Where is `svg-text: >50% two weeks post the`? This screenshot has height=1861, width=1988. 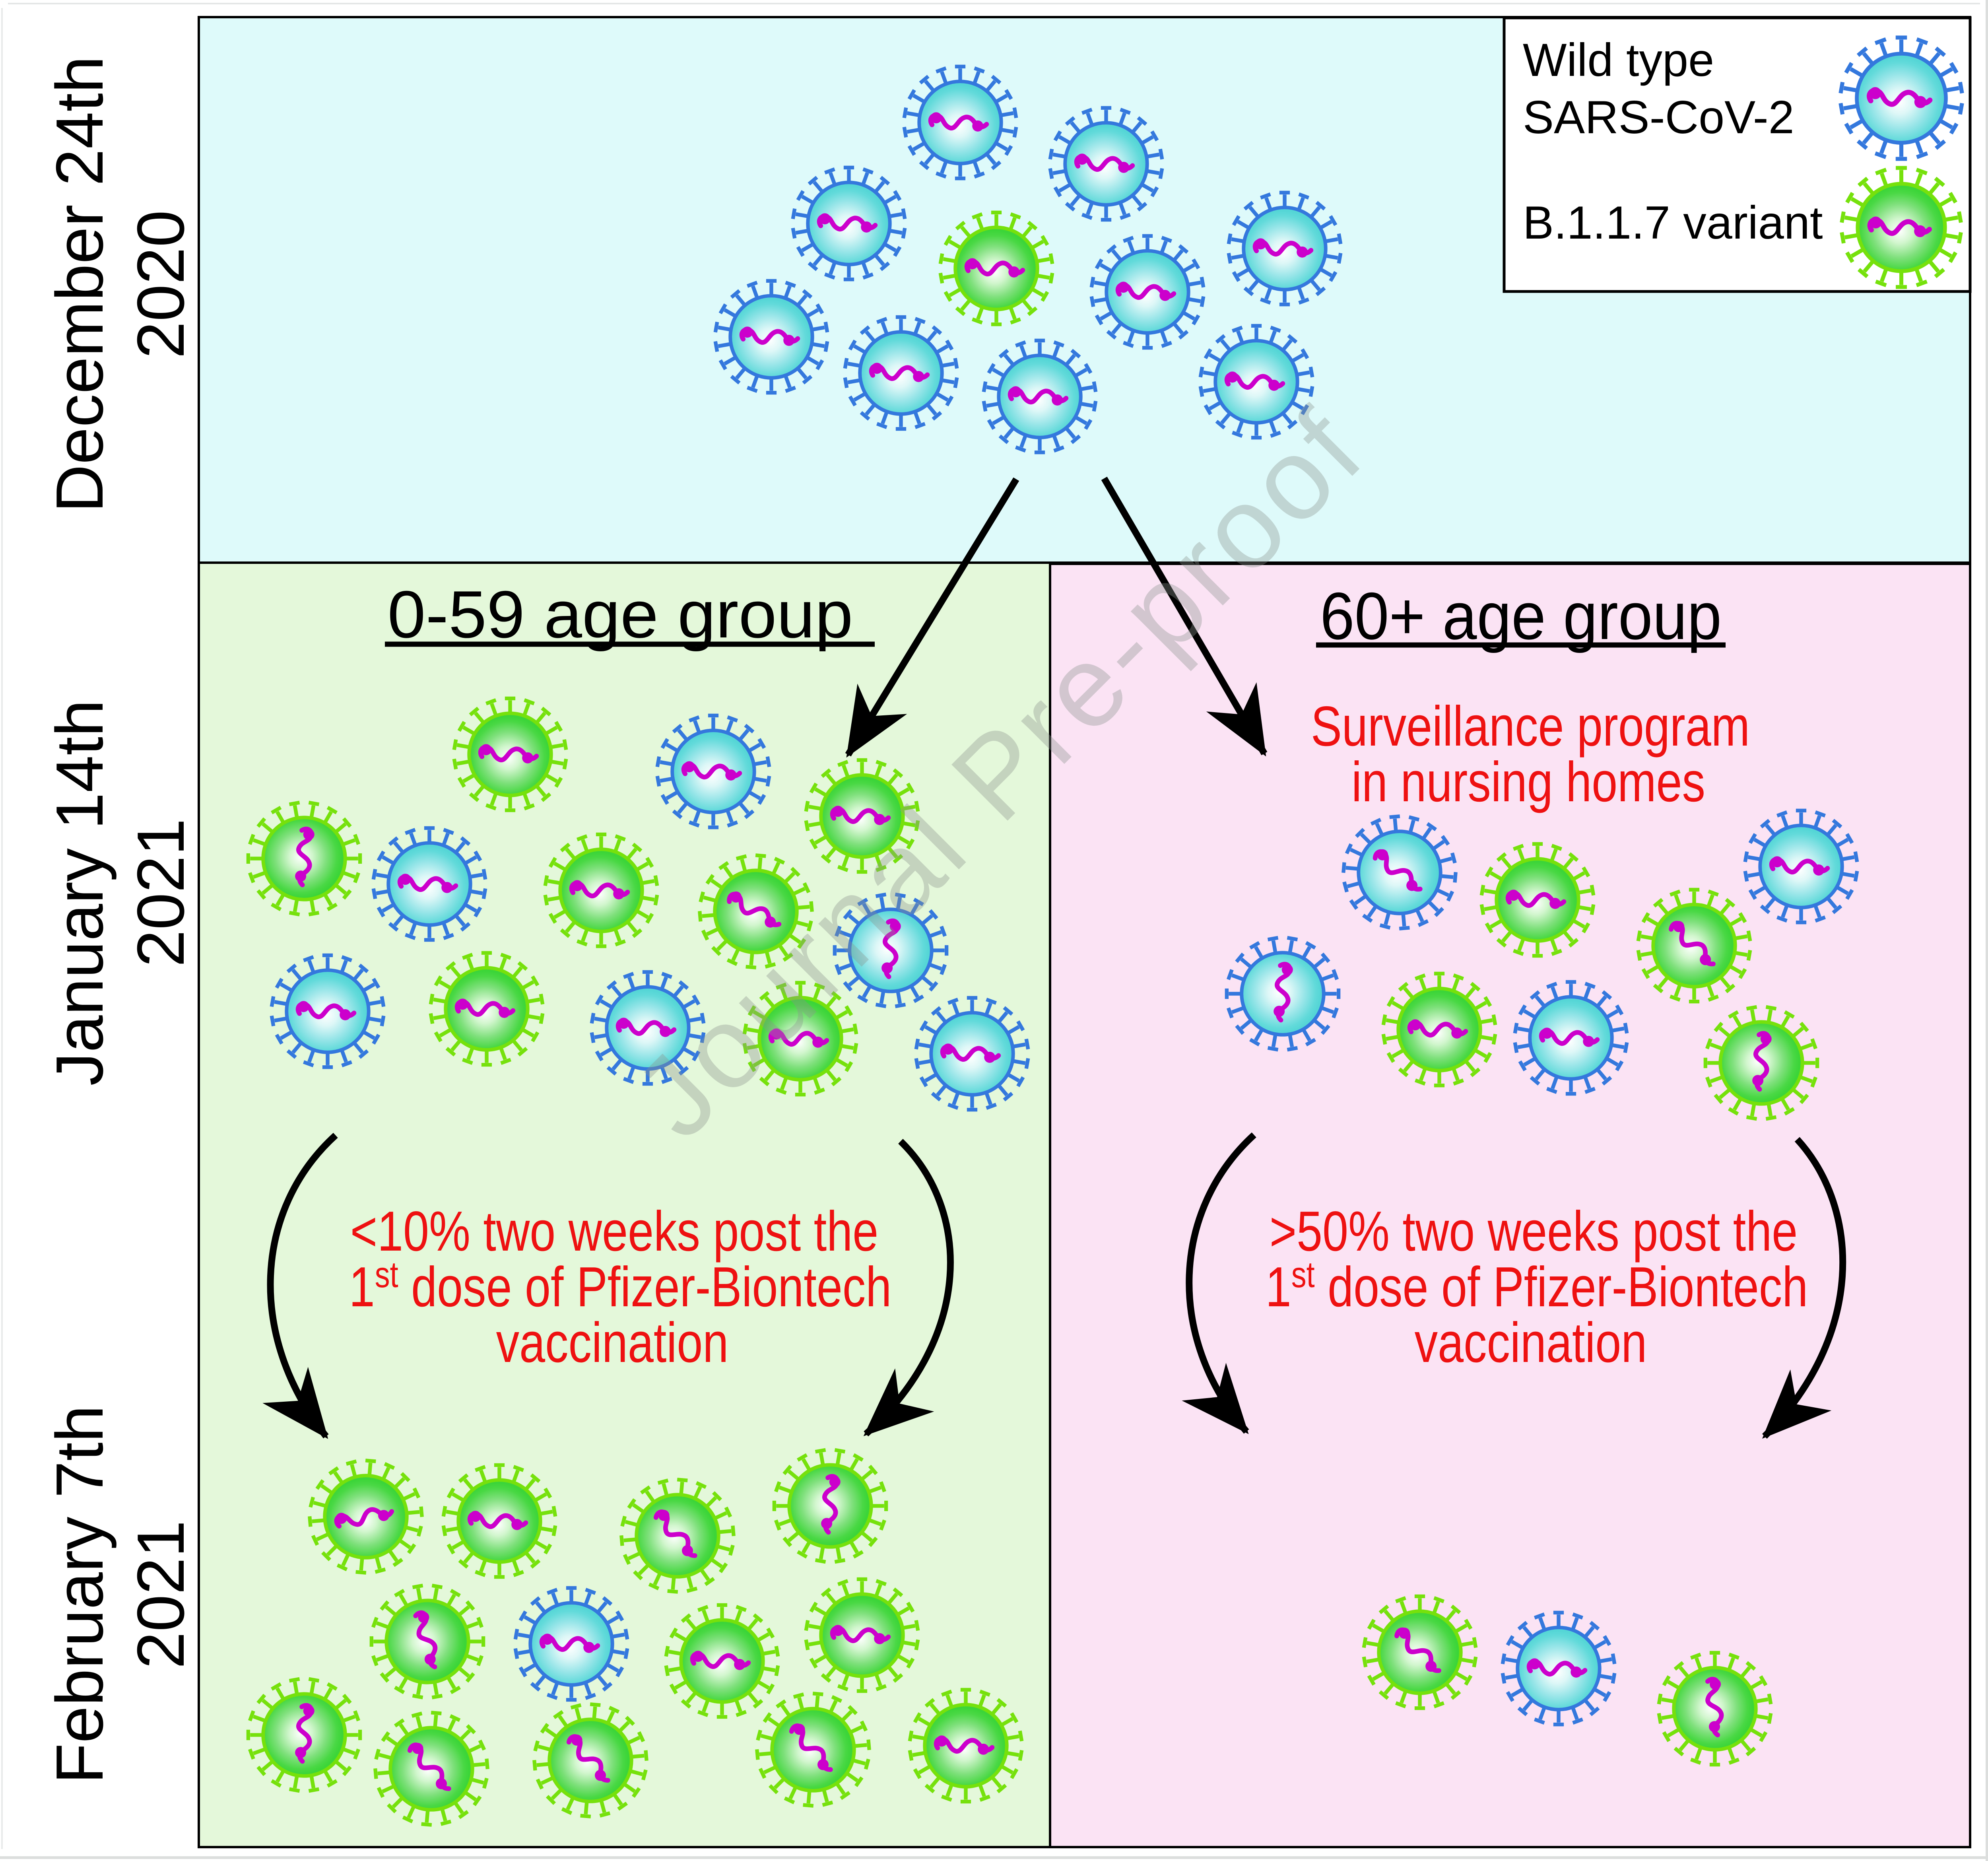 svg-text: >50% two weeks post the is located at coordinates (1534, 1231).